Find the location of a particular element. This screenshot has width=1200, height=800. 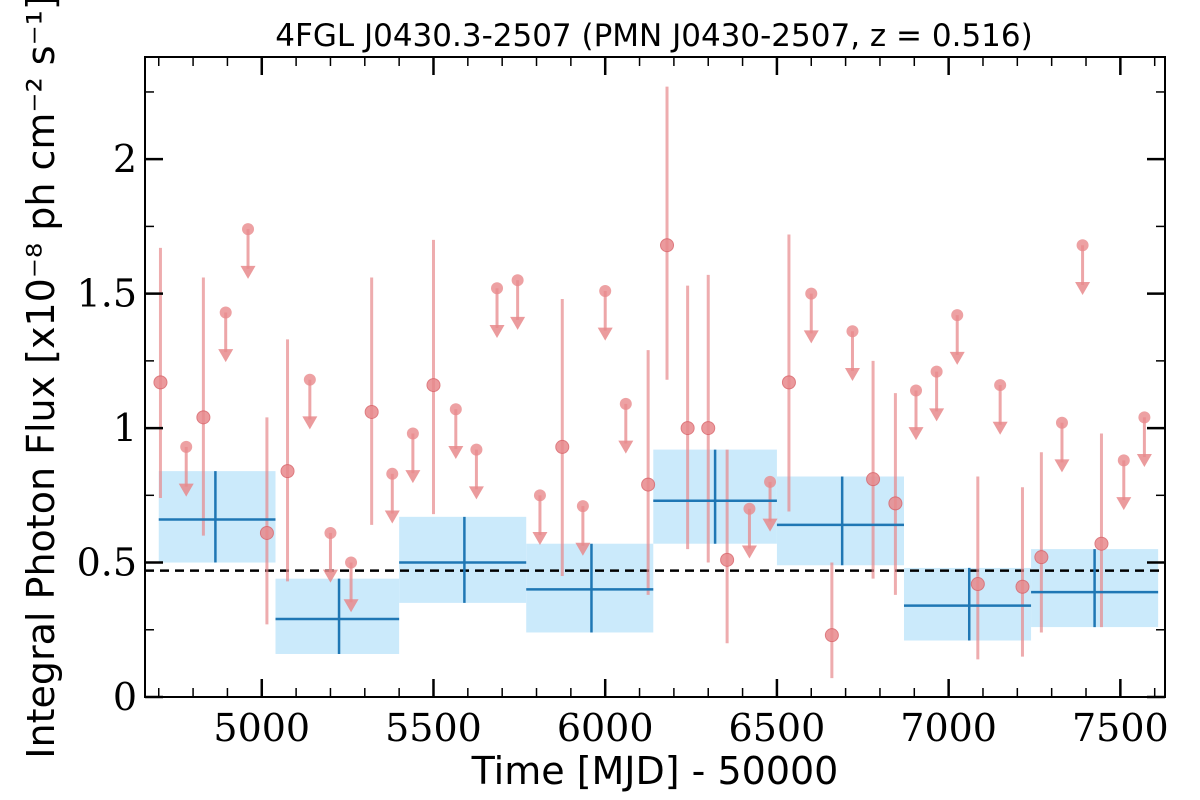

y-axis-label: Integral Photon Flux [x10⁻⁸ ph cm⁻² s⁻¹] is located at coordinates (41, 379).